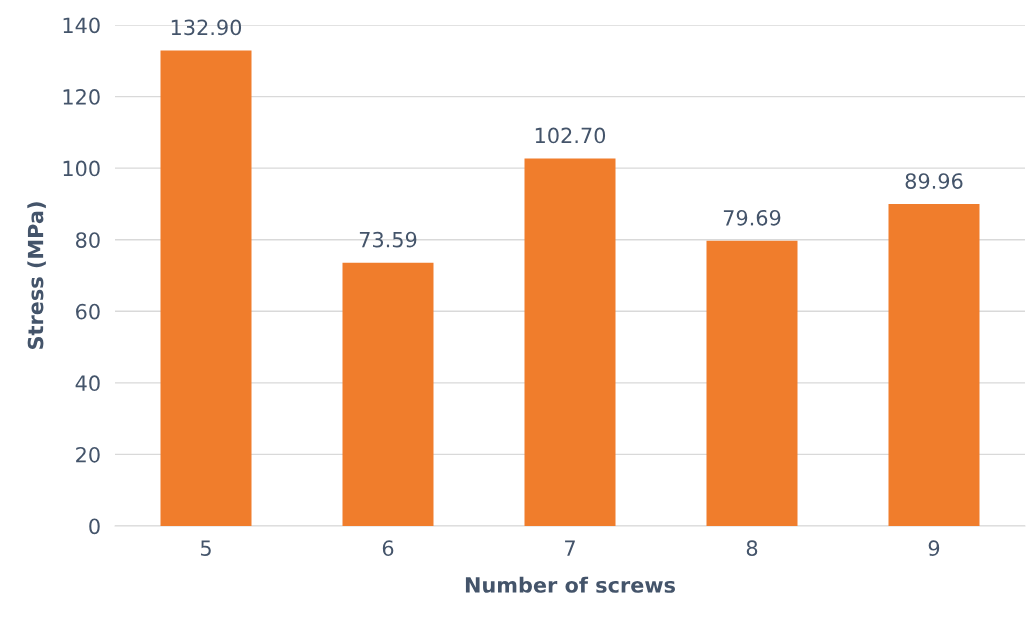 The width and height of the screenshot is (1035, 621). What do you see at coordinates (205, 548) in the screenshot?
I see `x-tick-label: 5` at bounding box center [205, 548].